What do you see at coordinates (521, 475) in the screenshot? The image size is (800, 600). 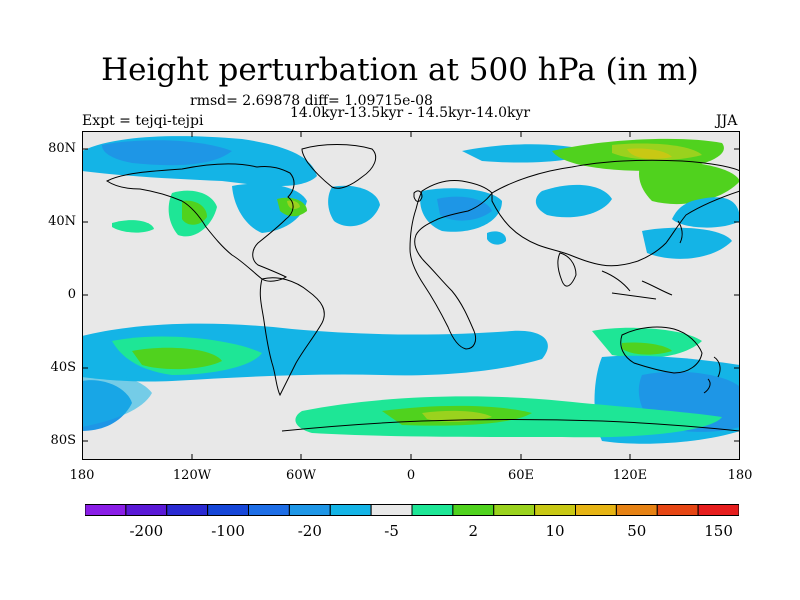 I see `lon-tick-label: 60E` at bounding box center [521, 475].